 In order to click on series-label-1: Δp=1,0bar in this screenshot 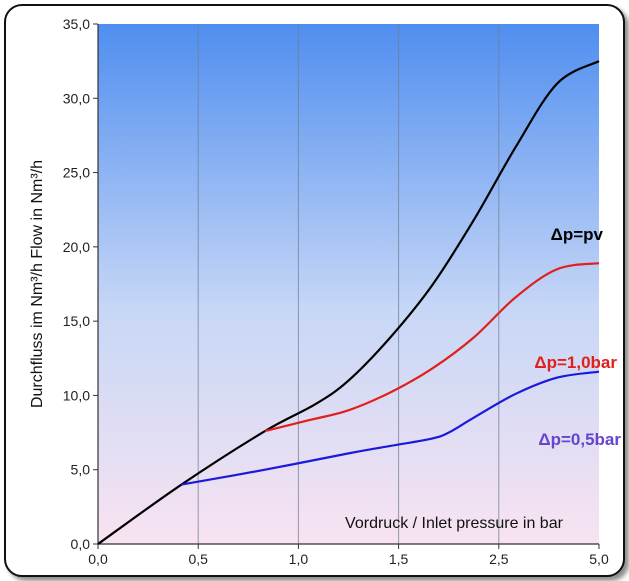, I will do `click(575, 362)`.